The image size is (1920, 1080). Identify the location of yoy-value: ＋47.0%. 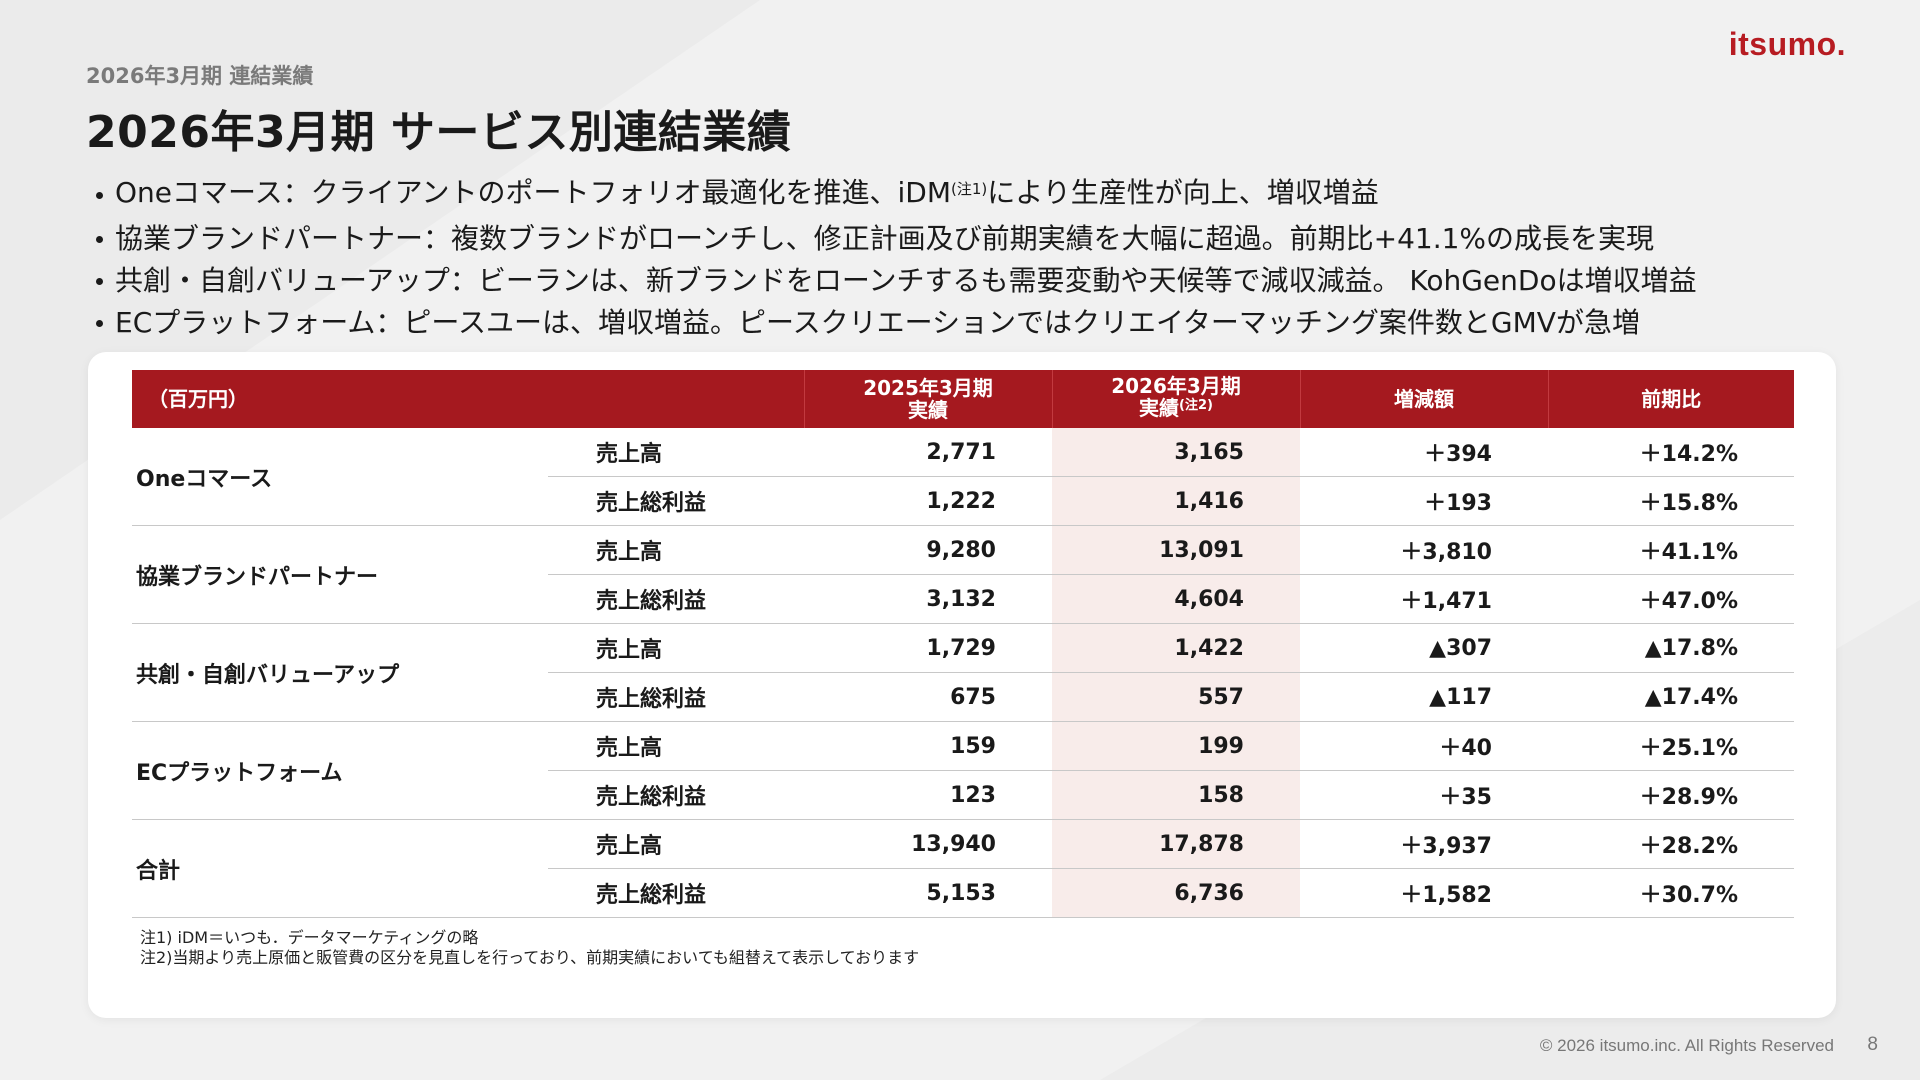
(1671, 599).